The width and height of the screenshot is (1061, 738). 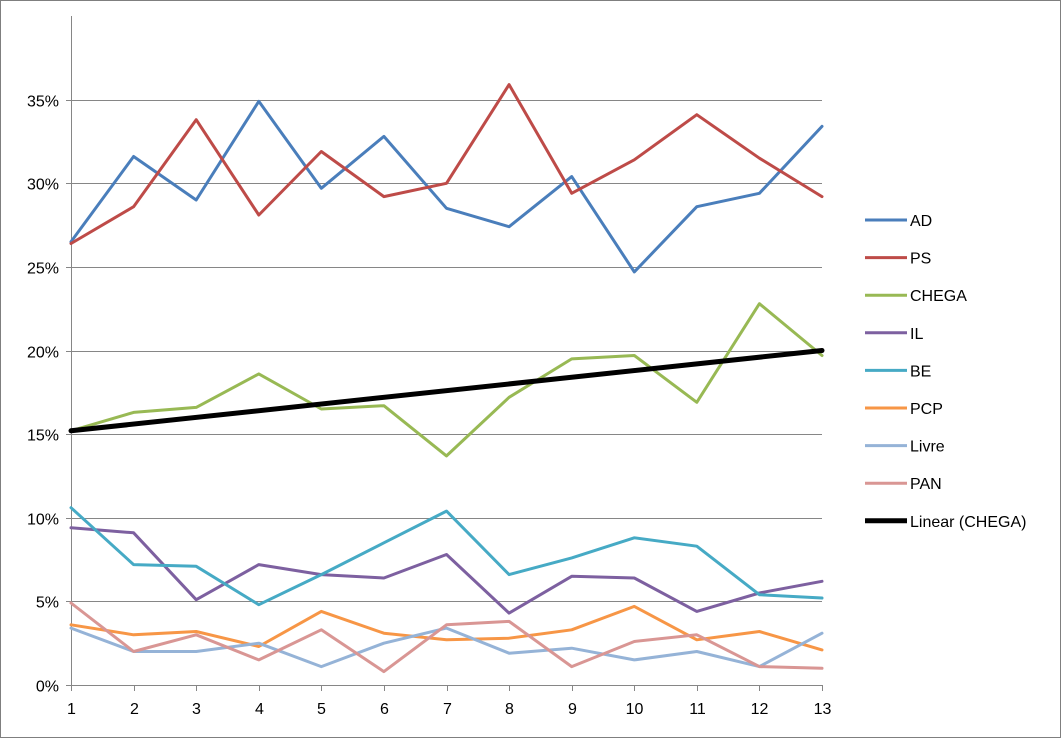 What do you see at coordinates (823, 709) in the screenshot?
I see `x-tick-label: 13` at bounding box center [823, 709].